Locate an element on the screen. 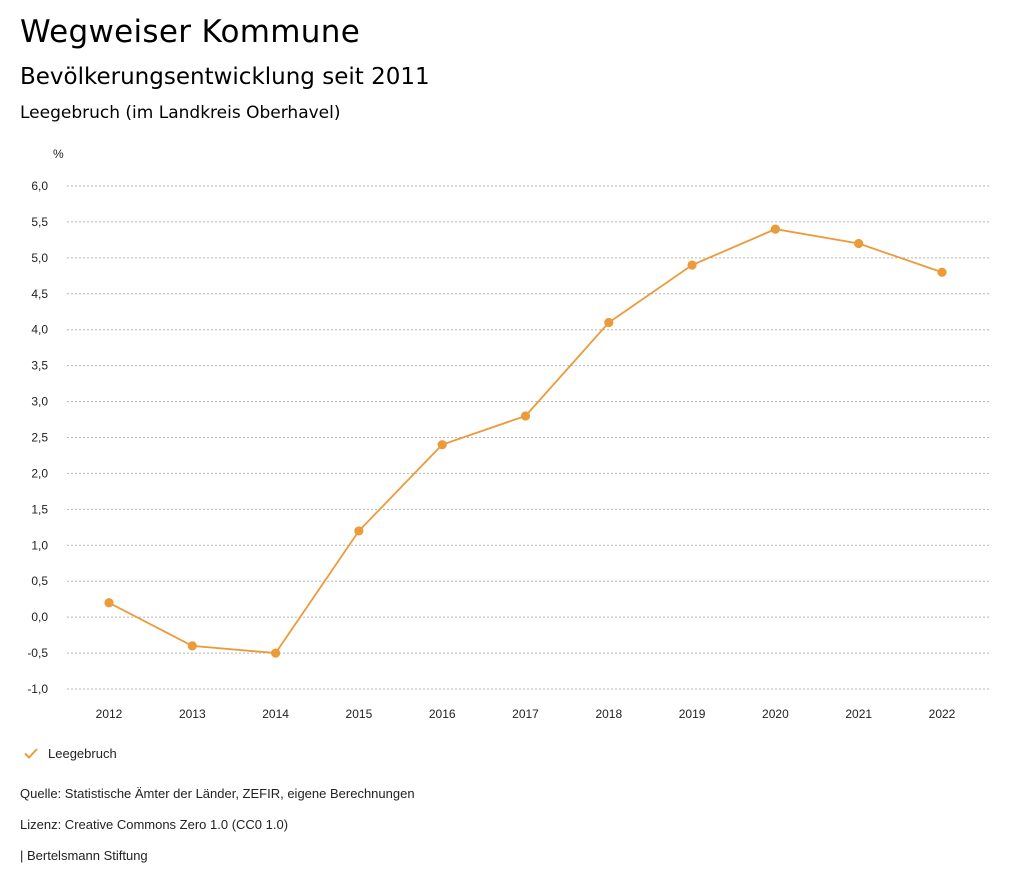  page-title: Wegweiser Kommune is located at coordinates (190, 32).